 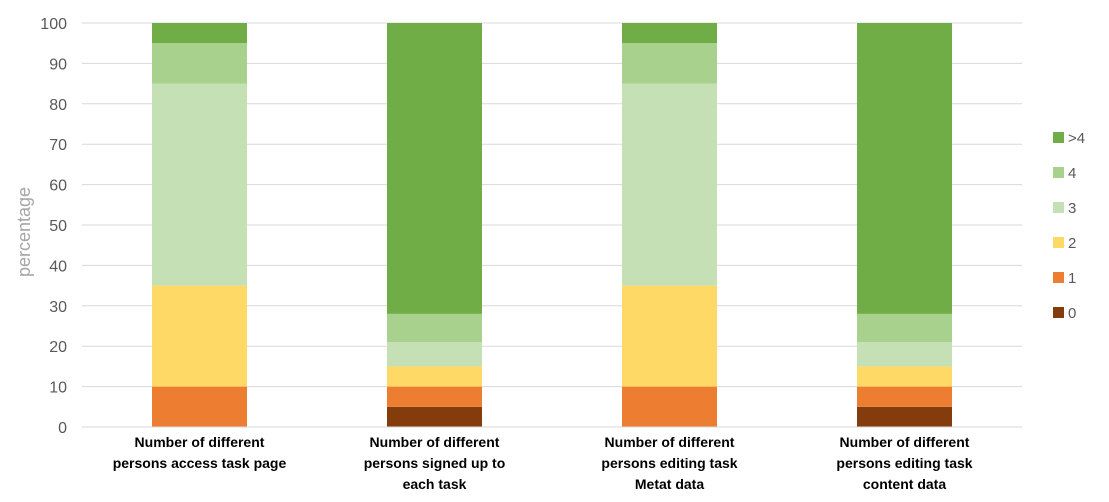 What do you see at coordinates (1072, 208) in the screenshot?
I see `legend-label: 3` at bounding box center [1072, 208].